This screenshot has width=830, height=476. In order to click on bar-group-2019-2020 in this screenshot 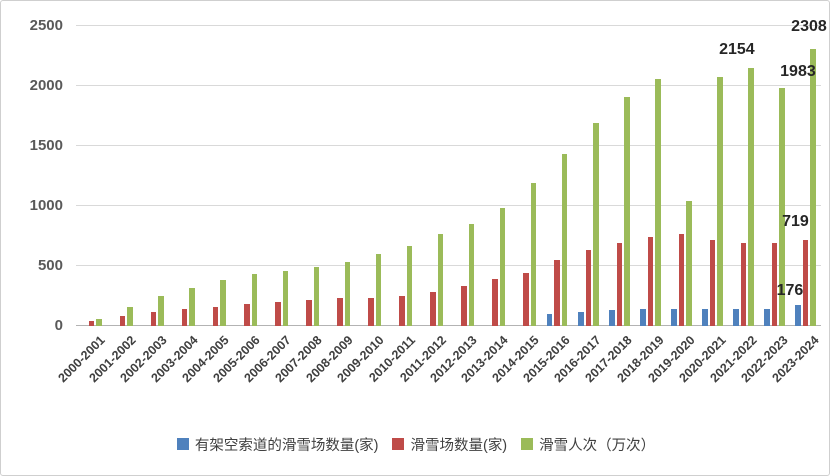, I will do `click(681, 176)`.